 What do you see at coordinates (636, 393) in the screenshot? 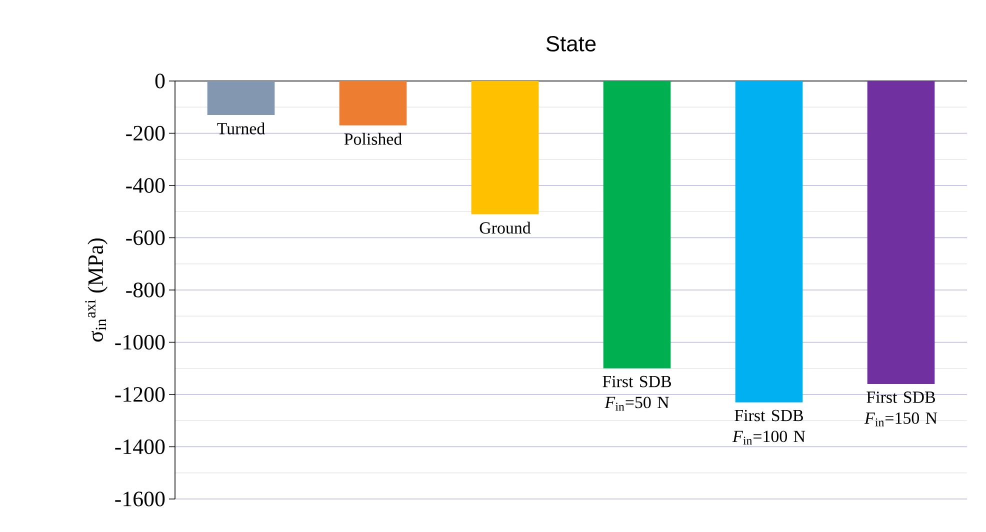
I see `x-tick-label: First SDB F$_{in}$=50 N` at bounding box center [636, 393].